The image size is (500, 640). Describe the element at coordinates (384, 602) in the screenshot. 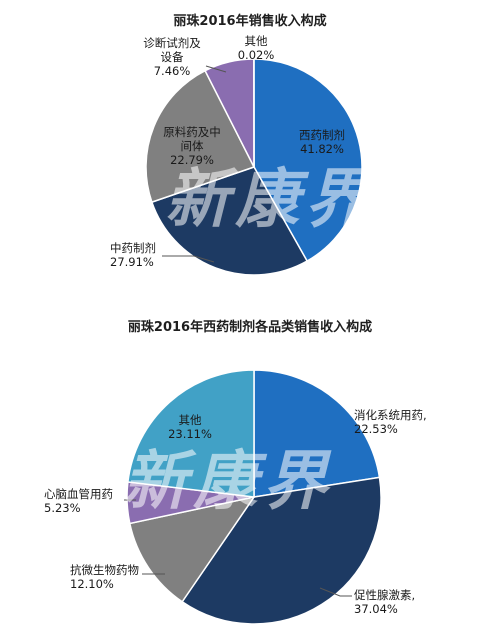

I see `slice-label: 促性腺激素, 37.04%` at that location.